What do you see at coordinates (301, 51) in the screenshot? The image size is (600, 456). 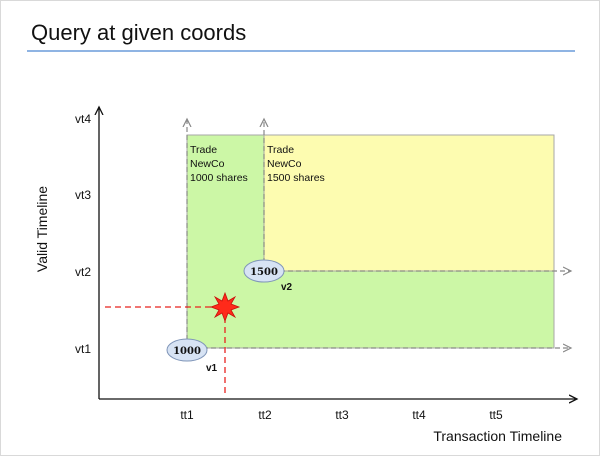 I see `title-divider` at bounding box center [301, 51].